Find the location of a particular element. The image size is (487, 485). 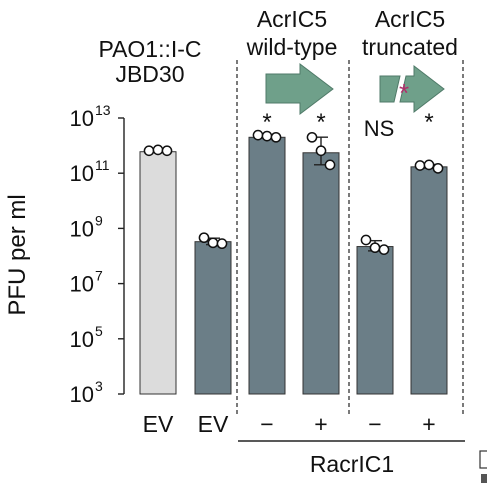

acric5-wt-label-line2: wild-type is located at coordinates (292, 47).